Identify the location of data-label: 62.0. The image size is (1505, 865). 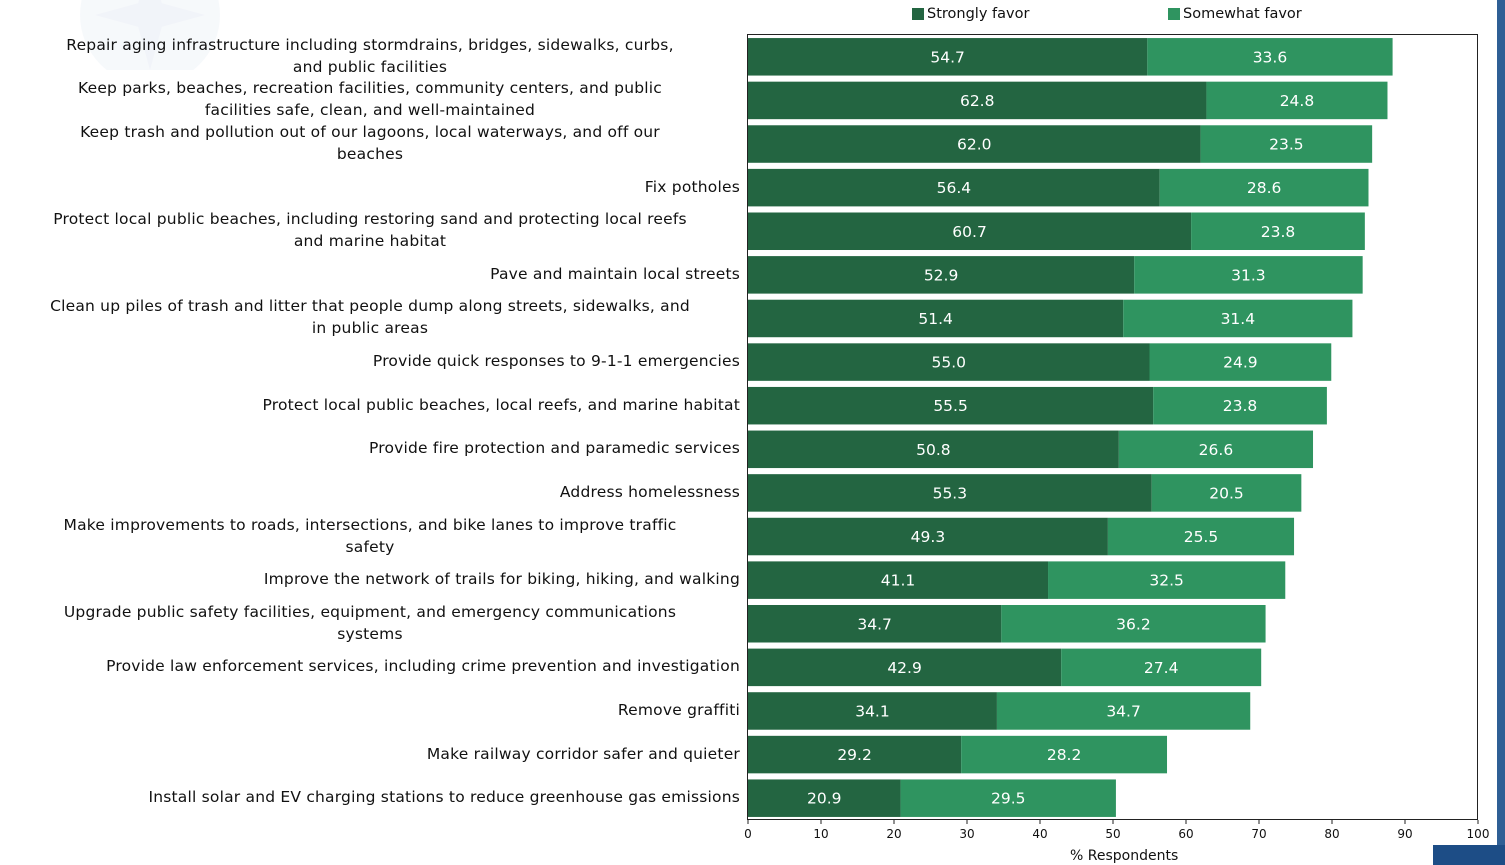
(974, 145).